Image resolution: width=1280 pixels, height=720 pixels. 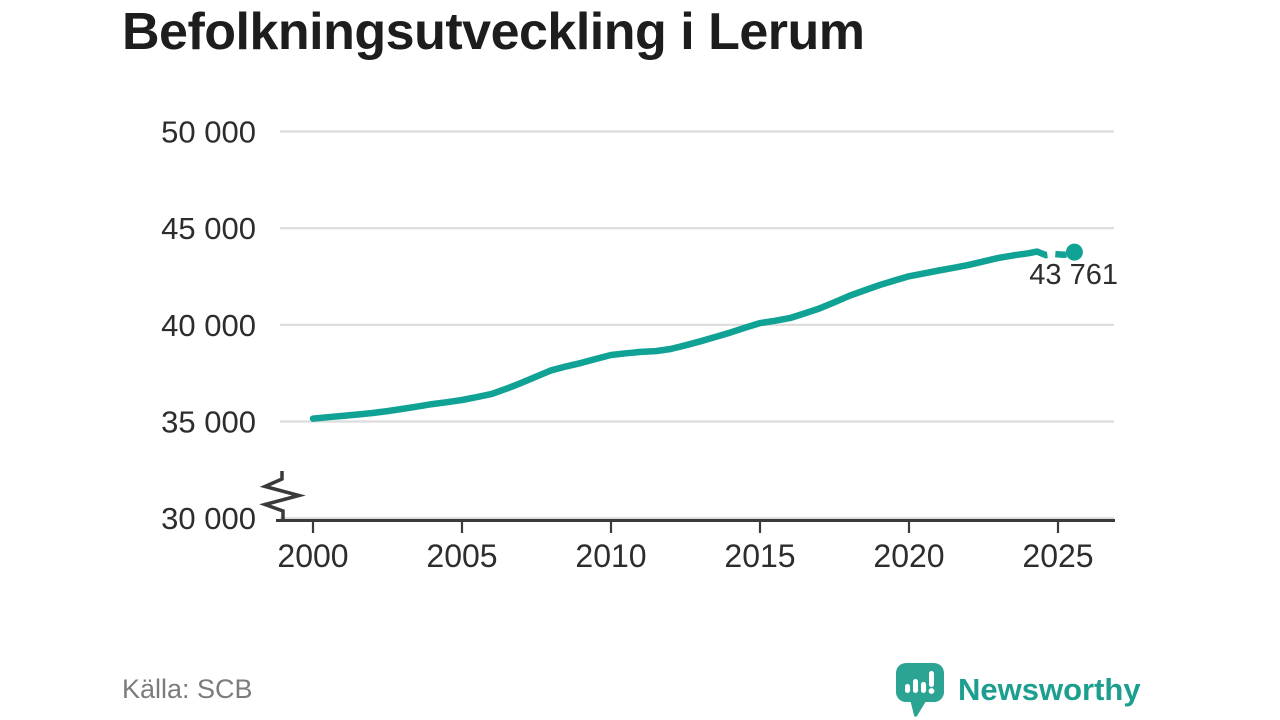 What do you see at coordinates (208, 228) in the screenshot?
I see `y-tick-label: 45 000` at bounding box center [208, 228].